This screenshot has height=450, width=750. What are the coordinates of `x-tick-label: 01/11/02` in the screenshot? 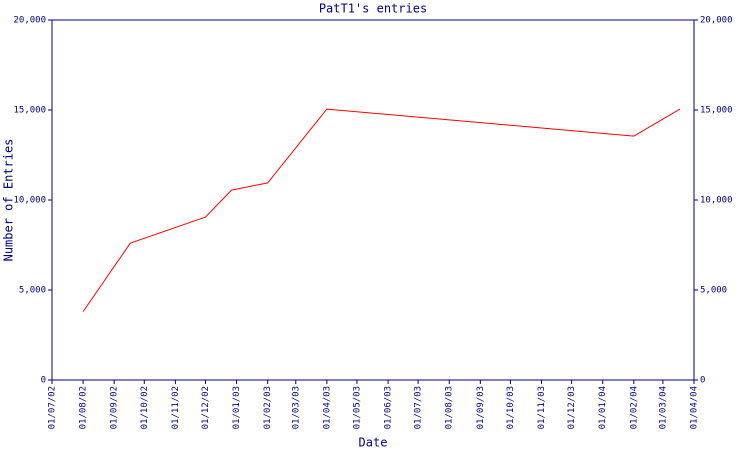 It's located at (176, 407).